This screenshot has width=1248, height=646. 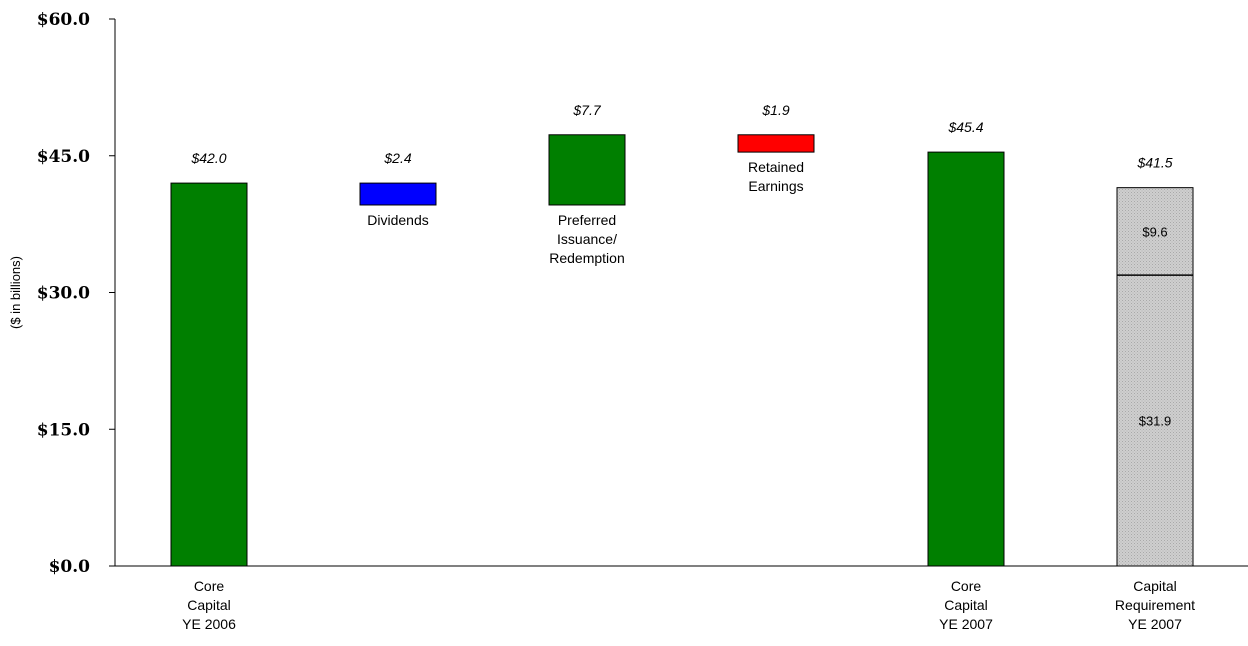 What do you see at coordinates (1155, 605) in the screenshot?
I see `category-label: Requirement` at bounding box center [1155, 605].